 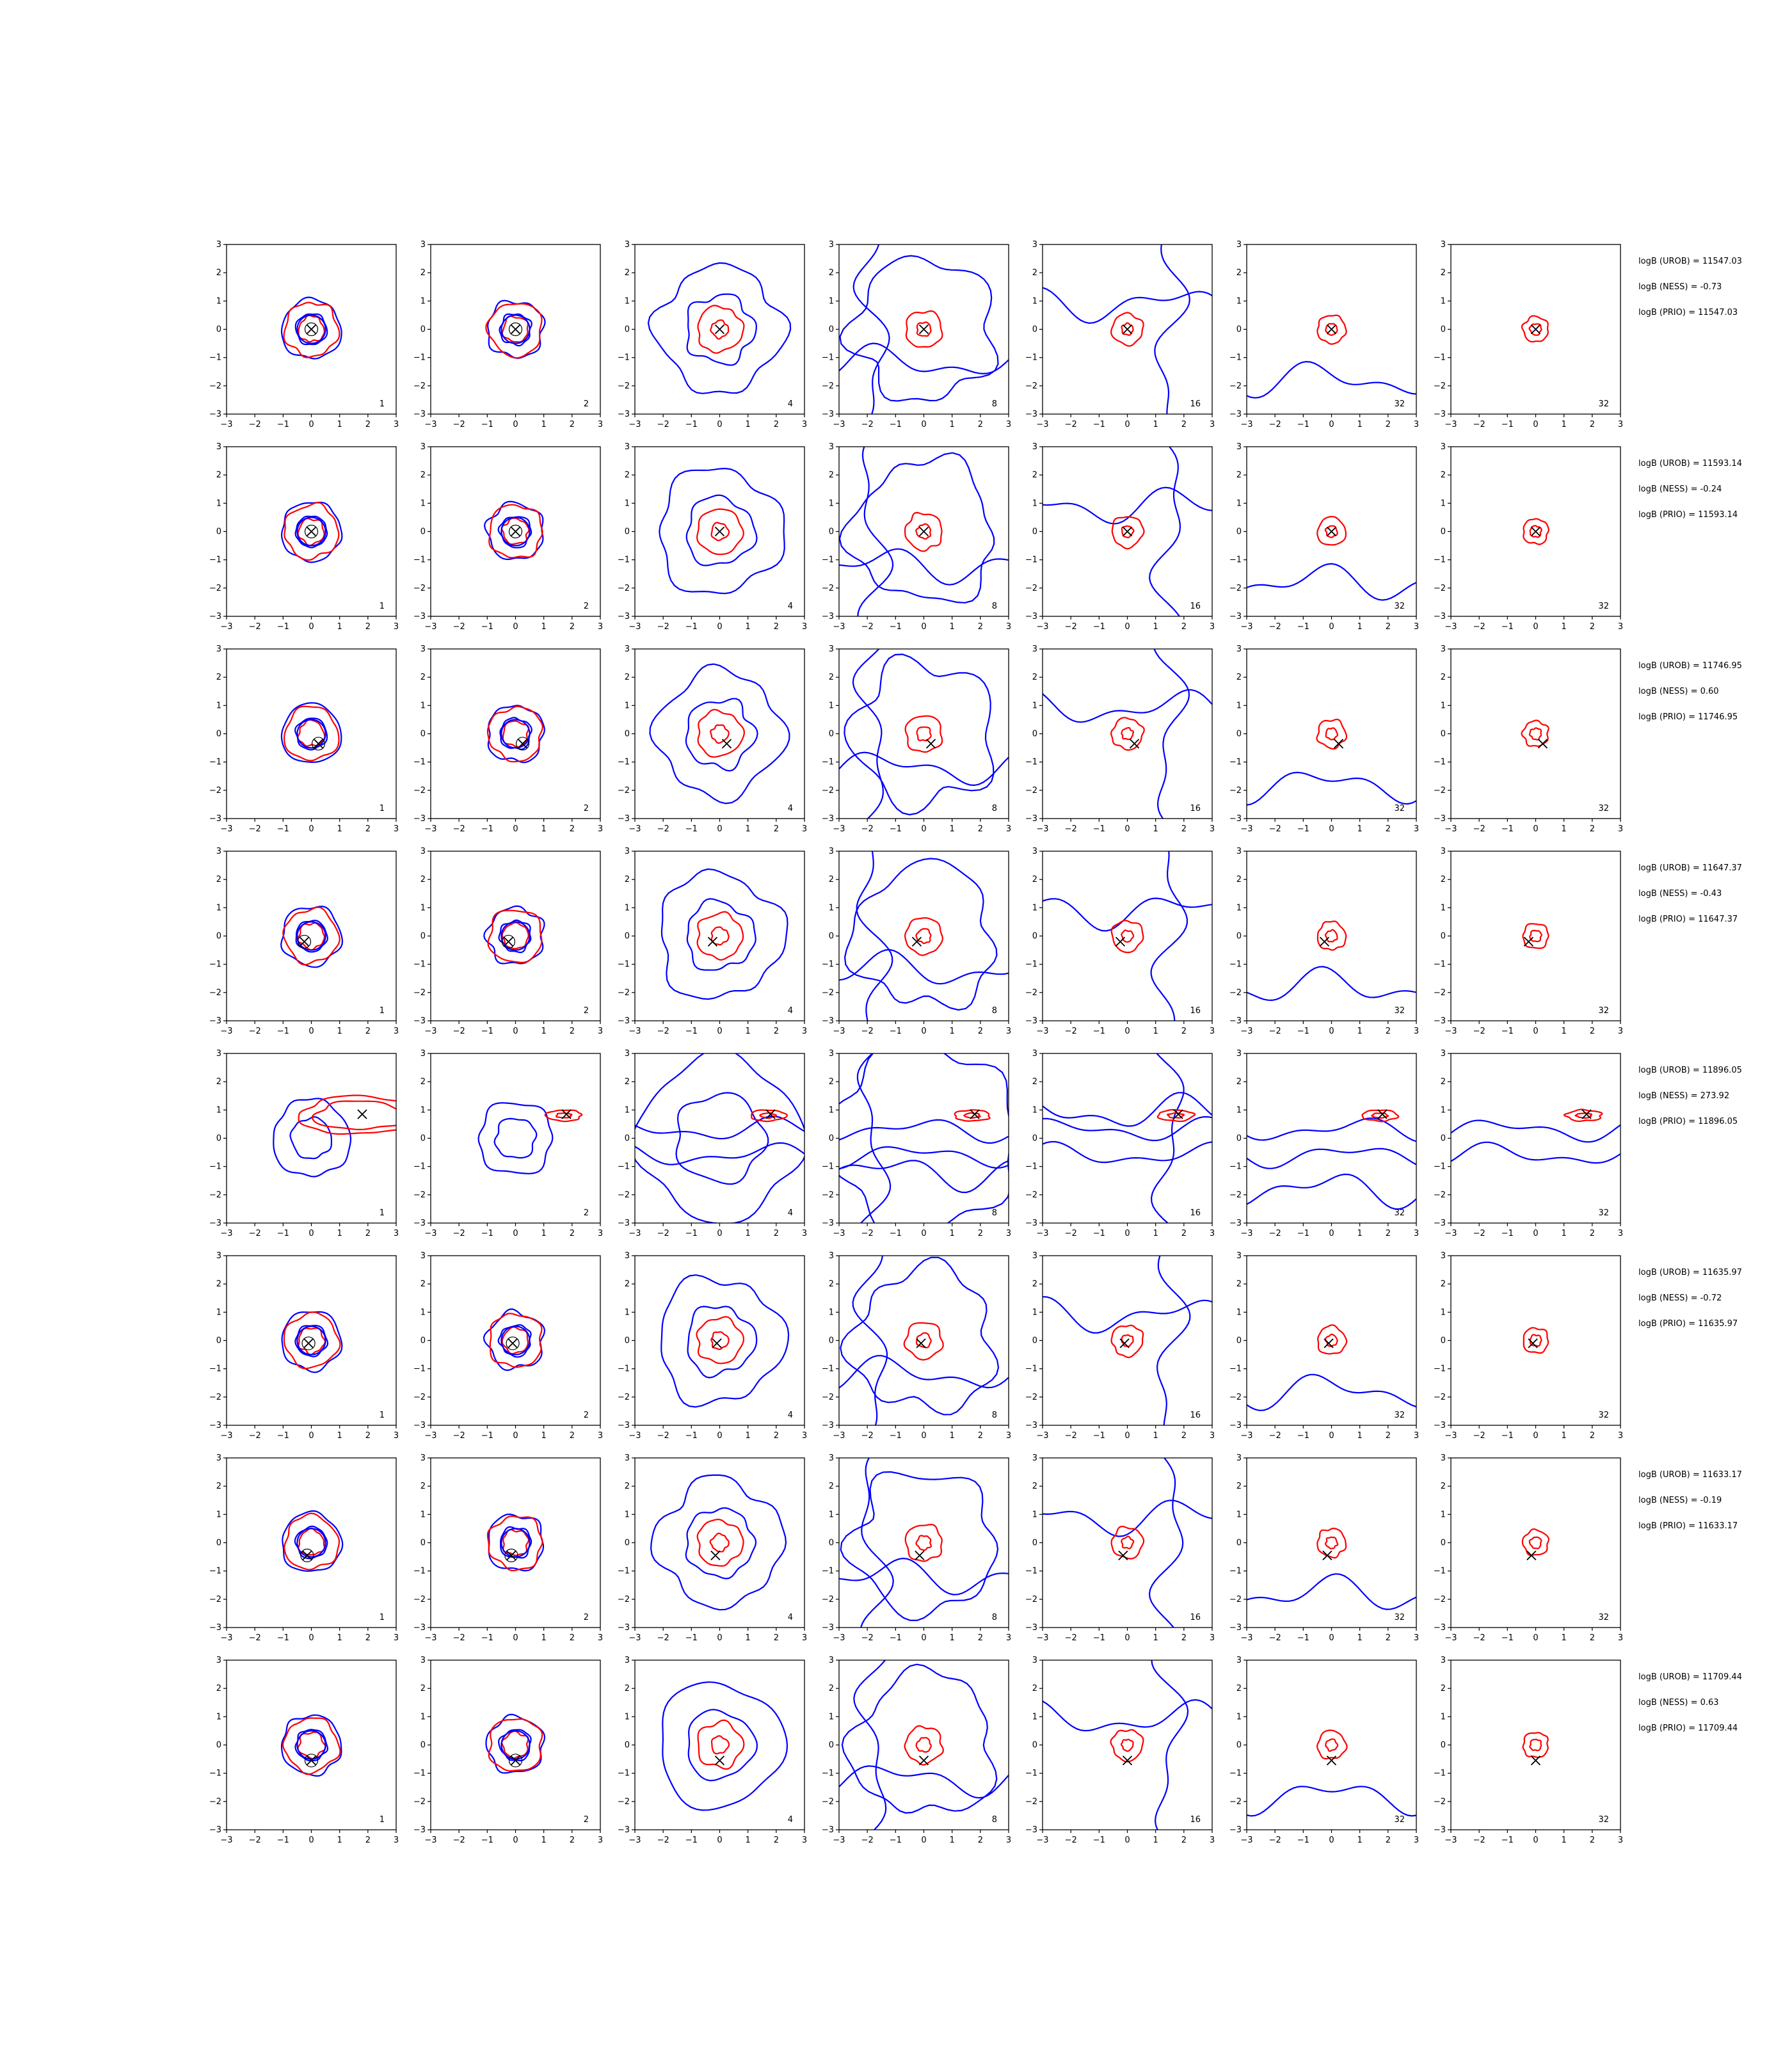 I want to click on panel-contours-r3-c5, so click(x=1127, y=734).